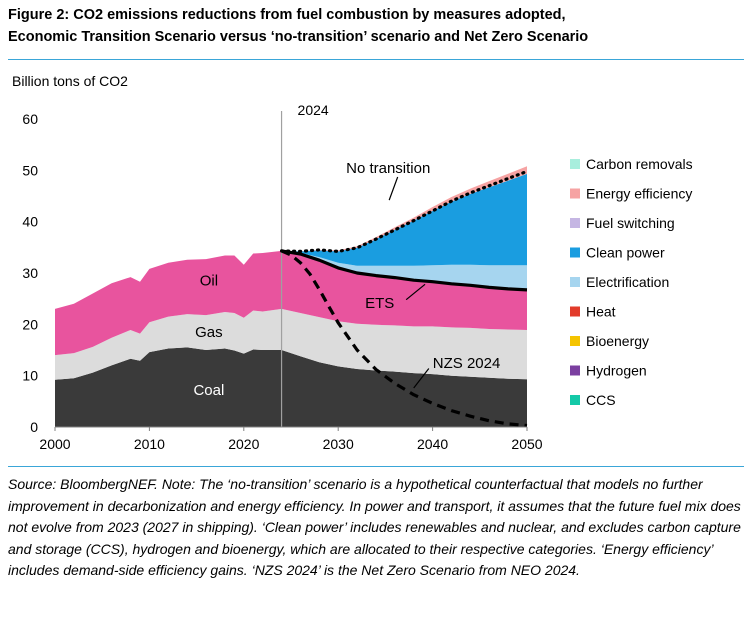 The width and height of the screenshot is (752, 629). What do you see at coordinates (601, 312) in the screenshot?
I see `legend-label-heat: Heat` at bounding box center [601, 312].